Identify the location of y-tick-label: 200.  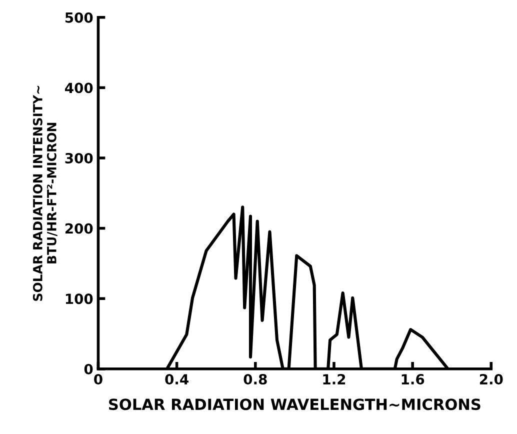
(79, 228).